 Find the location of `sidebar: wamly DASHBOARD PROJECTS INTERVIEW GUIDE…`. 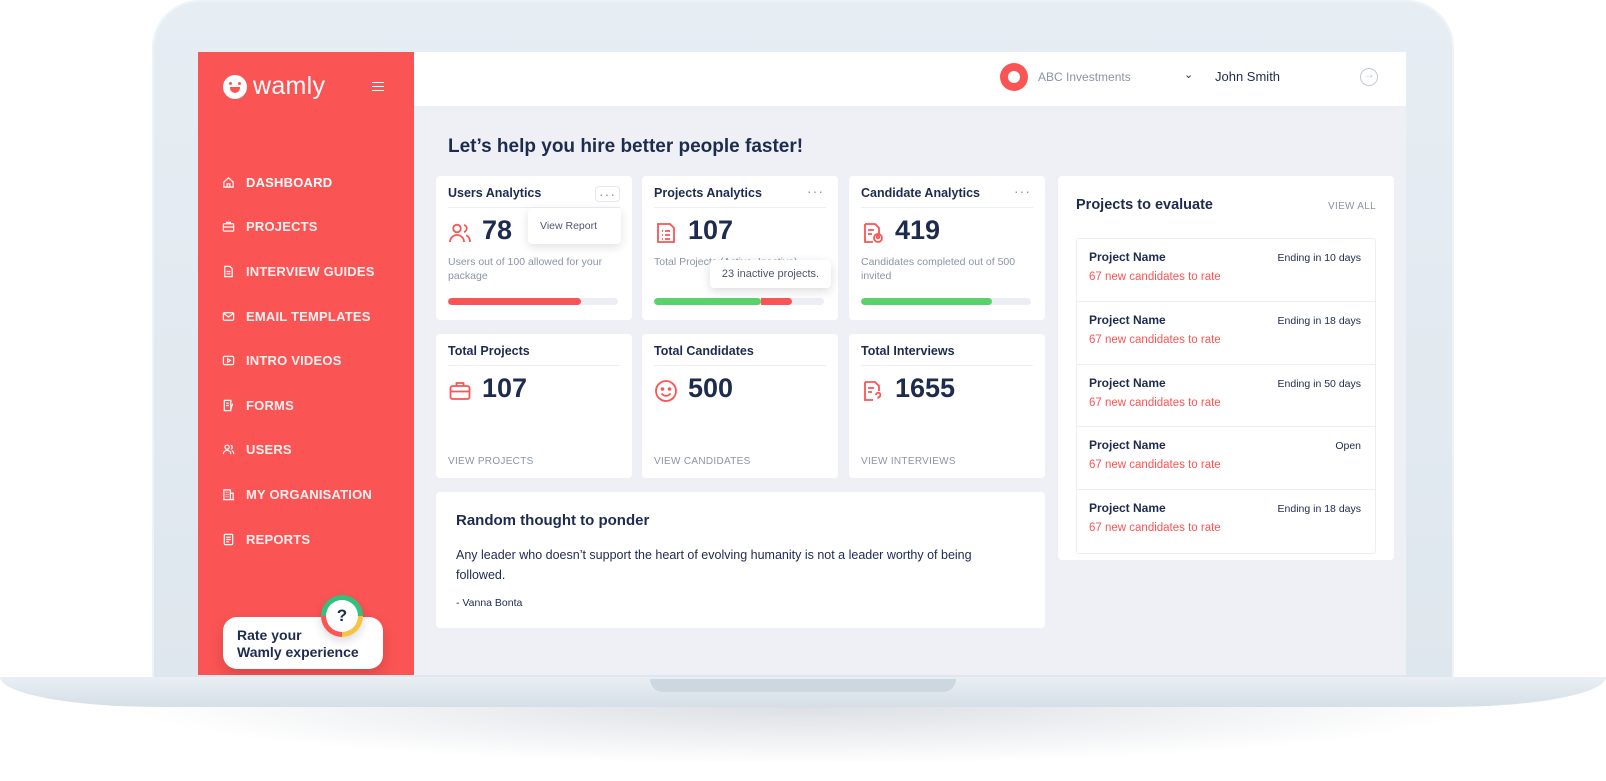

sidebar: wamly DASHBOARD PROJECTS INTERVIEW GUIDE… is located at coordinates (306, 363).